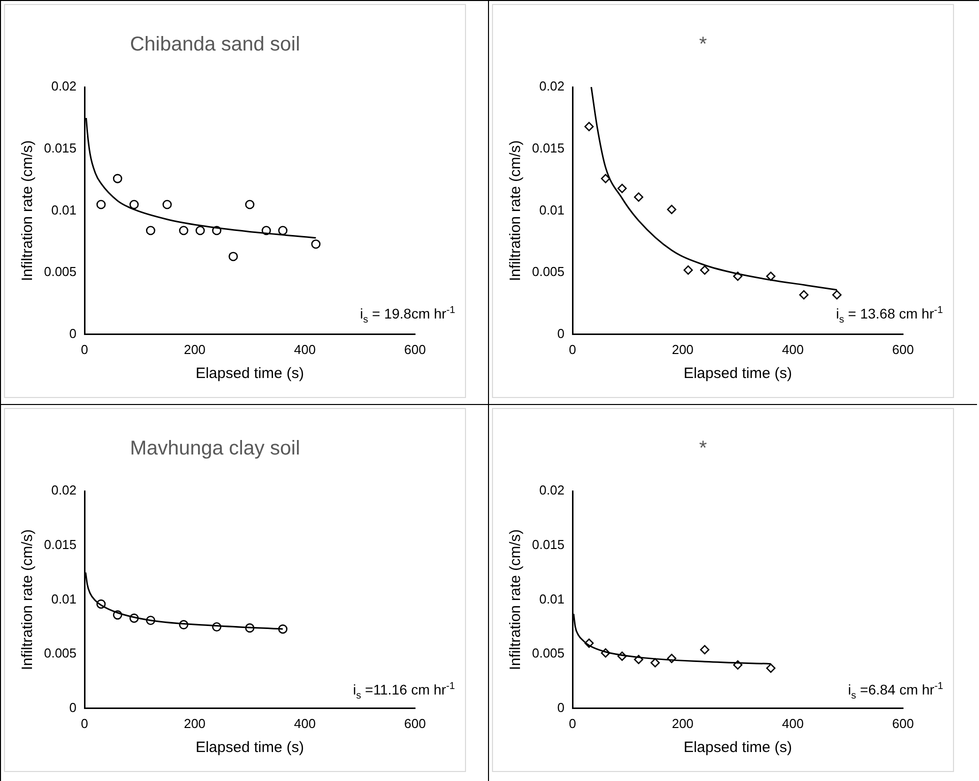 The height and width of the screenshot is (781, 979). Describe the element at coordinates (896, 692) in the screenshot. I see `annotation: i$_{s}$ =6.84 cm hr$^{-1}$` at that location.